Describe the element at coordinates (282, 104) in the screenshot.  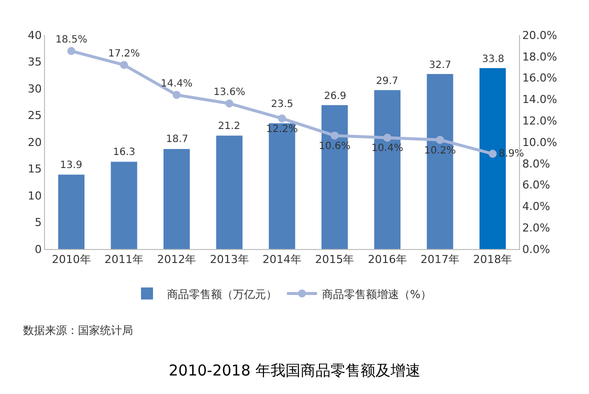
I see `data-label: 23.5` at that location.